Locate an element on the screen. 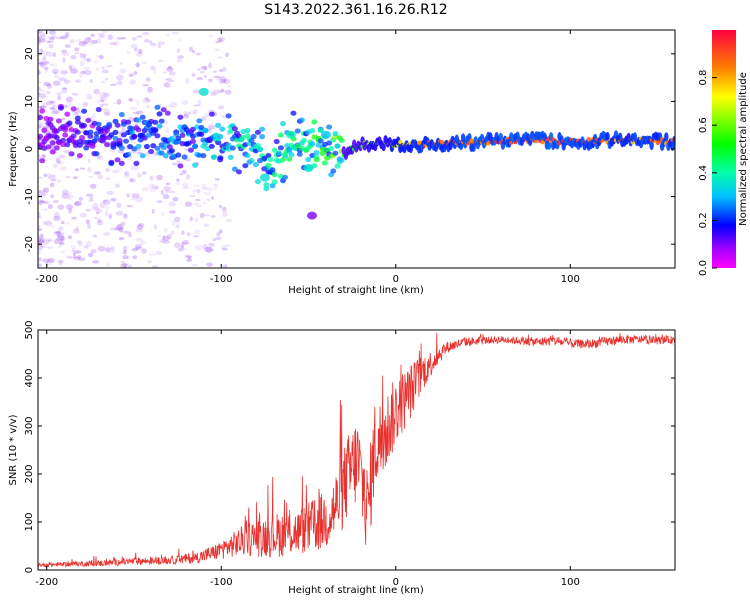  y-tick-label: -20 is located at coordinates (29, 244).